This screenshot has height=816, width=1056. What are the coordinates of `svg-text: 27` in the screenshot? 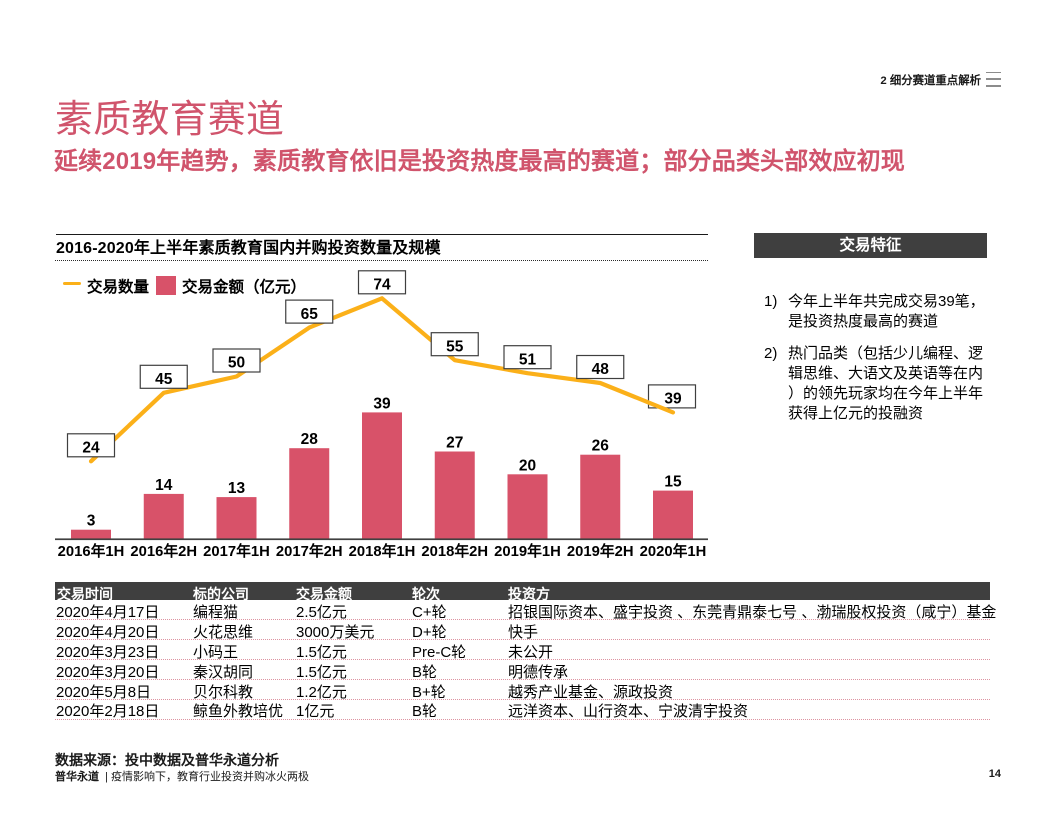 It's located at (454, 443).